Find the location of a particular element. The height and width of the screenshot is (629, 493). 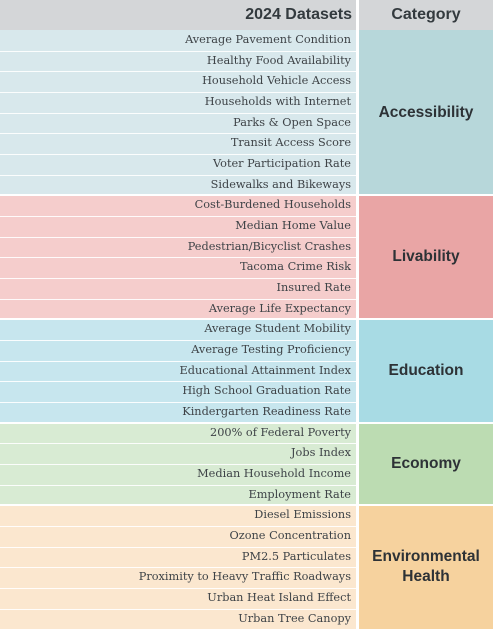

category-cell-accessibility: Accessibility is located at coordinates (426, 113).